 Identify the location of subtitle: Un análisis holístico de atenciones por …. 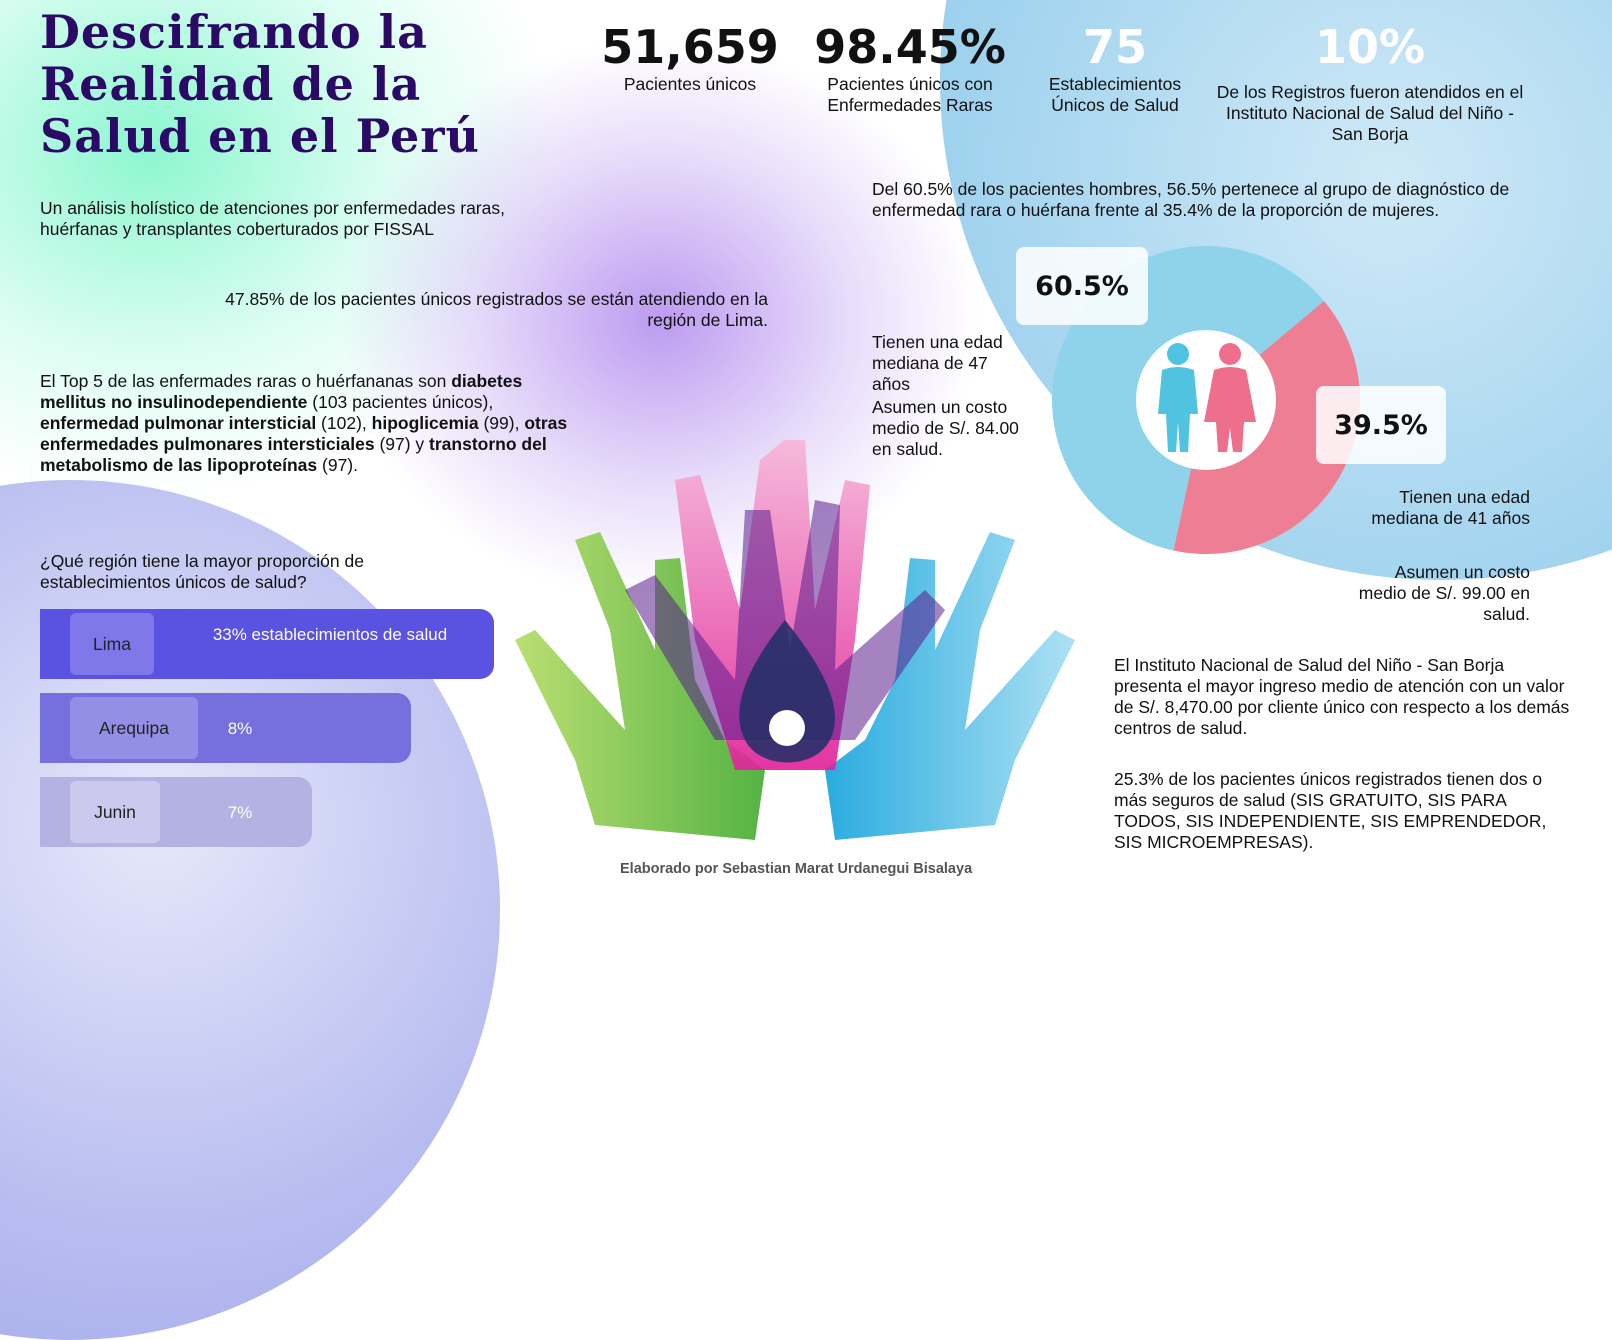
(272, 218).